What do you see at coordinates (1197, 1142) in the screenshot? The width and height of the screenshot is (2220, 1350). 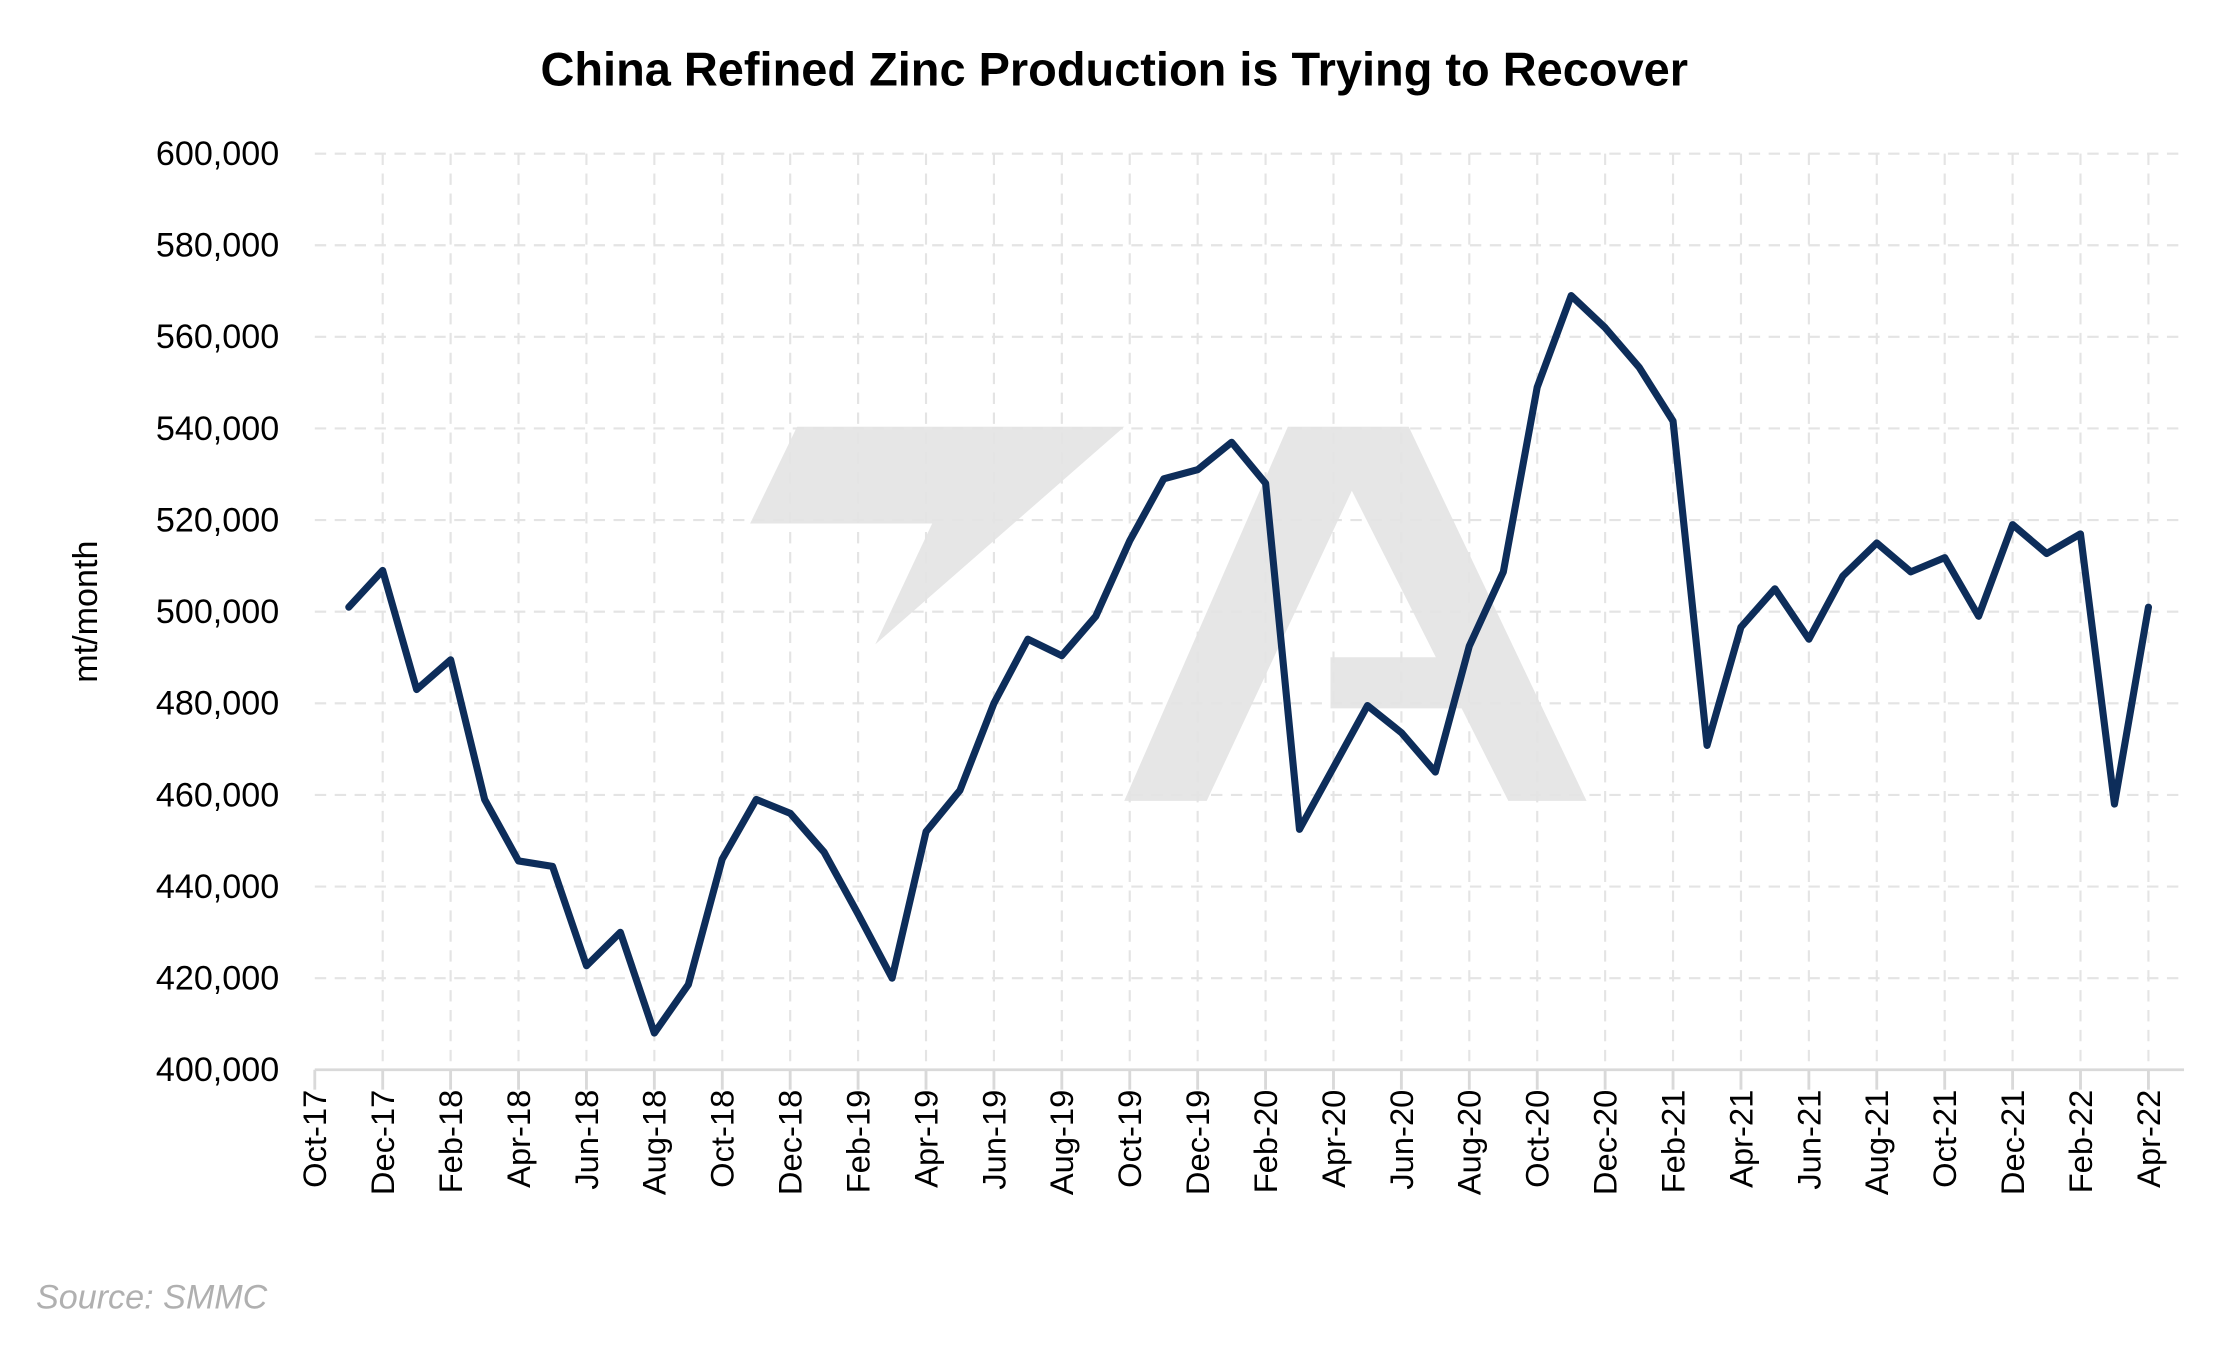 I see `x-tick-label: Dec-19` at bounding box center [1197, 1142].